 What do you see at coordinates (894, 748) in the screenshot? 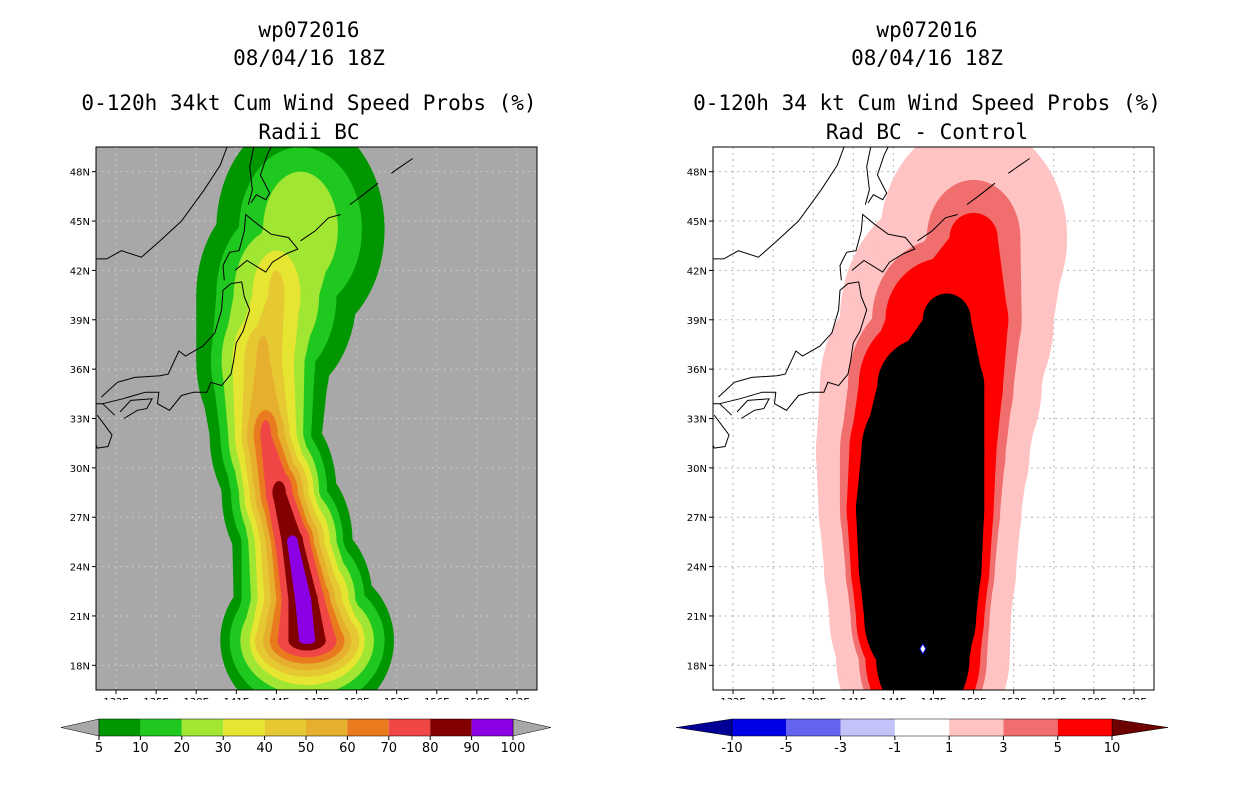
I see `colorbar-label: -1` at bounding box center [894, 748].